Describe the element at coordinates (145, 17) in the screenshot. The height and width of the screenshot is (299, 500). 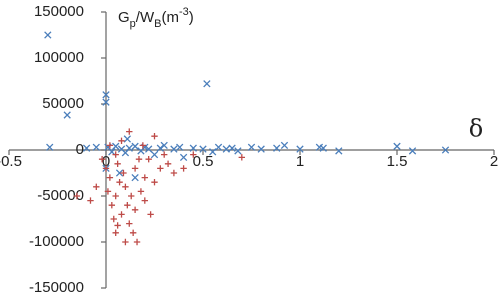
I see `y-axis-label-part: /W` at that location.